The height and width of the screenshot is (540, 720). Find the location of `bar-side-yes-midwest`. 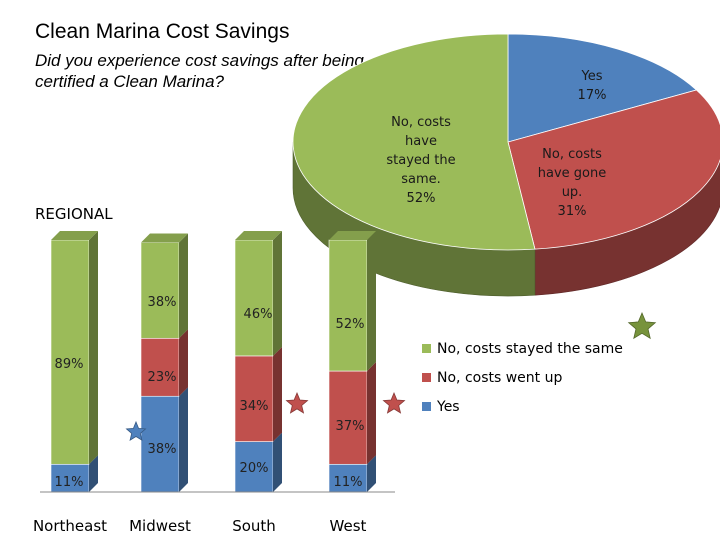

bar-side-yes-midwest is located at coordinates (183, 439).